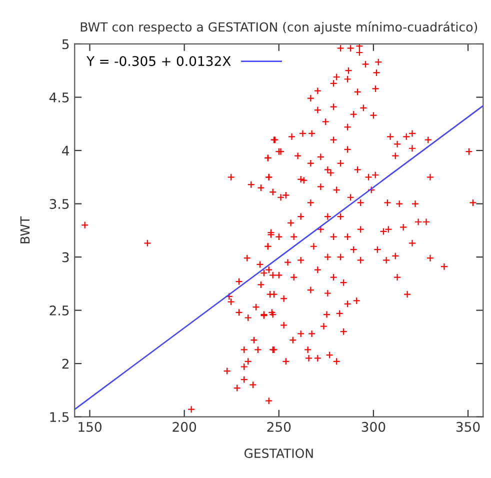 This screenshot has width=491, height=478. I want to click on x-tick-label: 300, so click(374, 427).